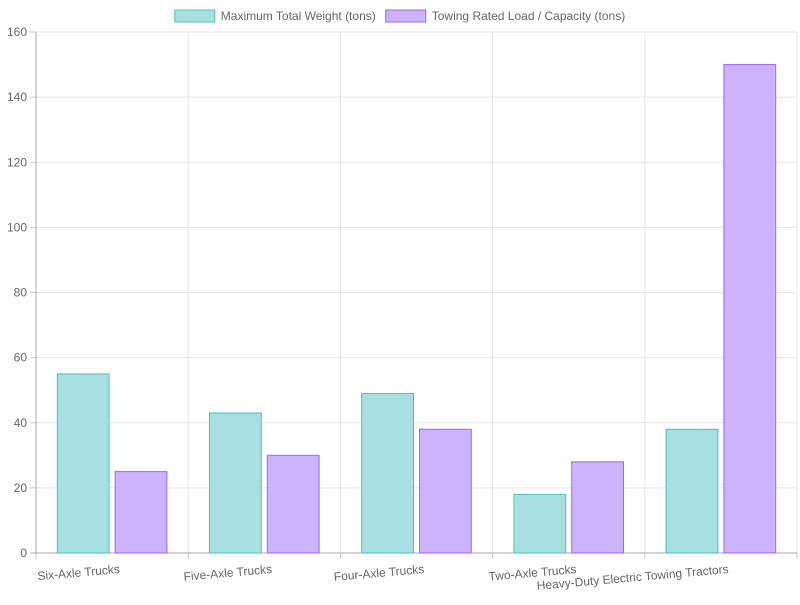 The image size is (800, 605). What do you see at coordinates (528, 16) in the screenshot?
I see `legend-label-1: Towing Rated Load / Capacity (tons)` at bounding box center [528, 16].